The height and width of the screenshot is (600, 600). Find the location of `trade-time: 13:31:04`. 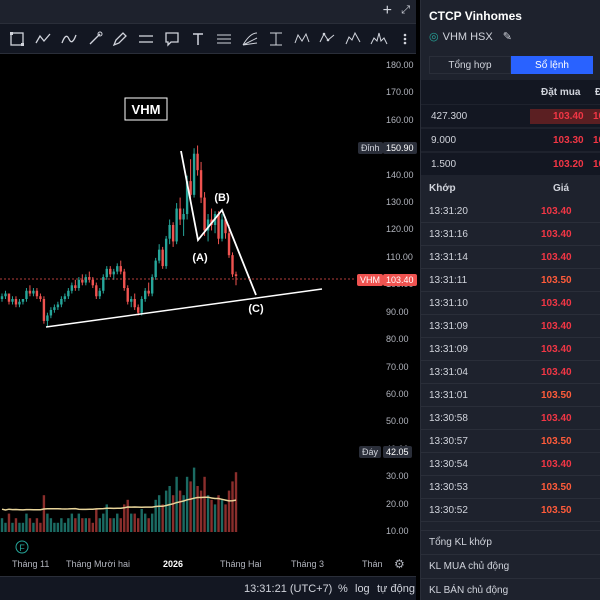

trade-time: 13:31:04 is located at coordinates (448, 372).